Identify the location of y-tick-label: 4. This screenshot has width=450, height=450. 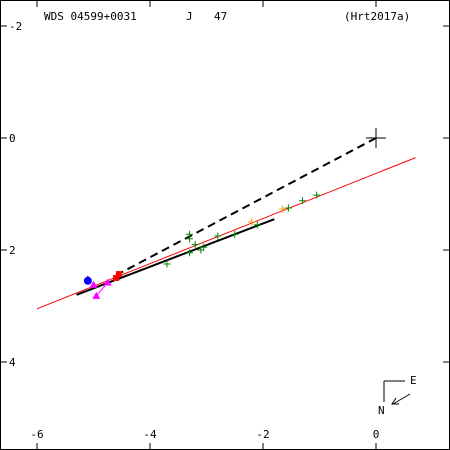
(12, 362).